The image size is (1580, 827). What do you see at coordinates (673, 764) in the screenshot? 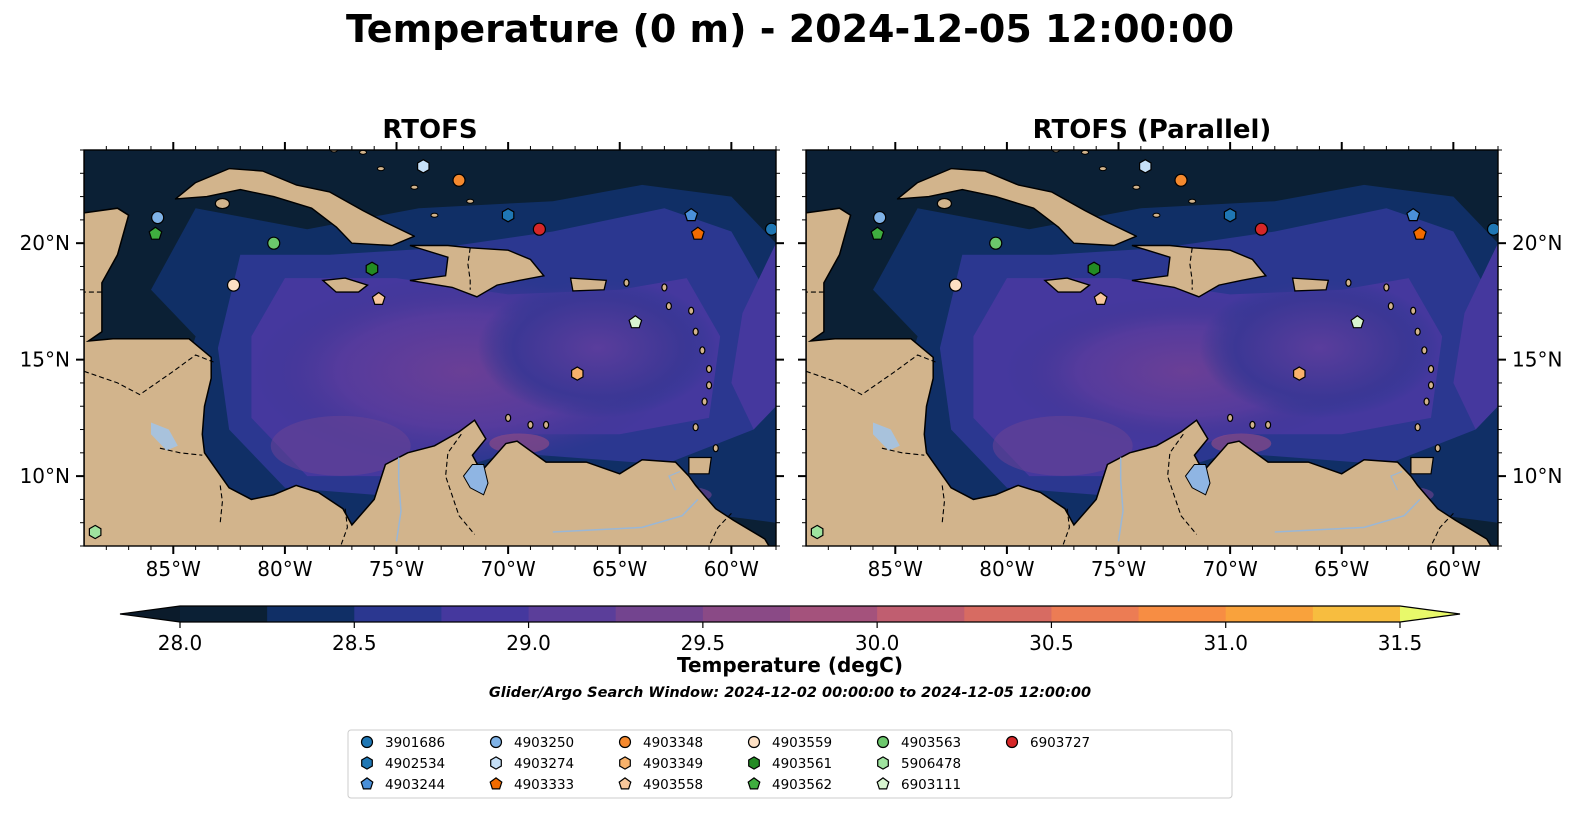
I see `legend-label: 4903349` at bounding box center [673, 764].